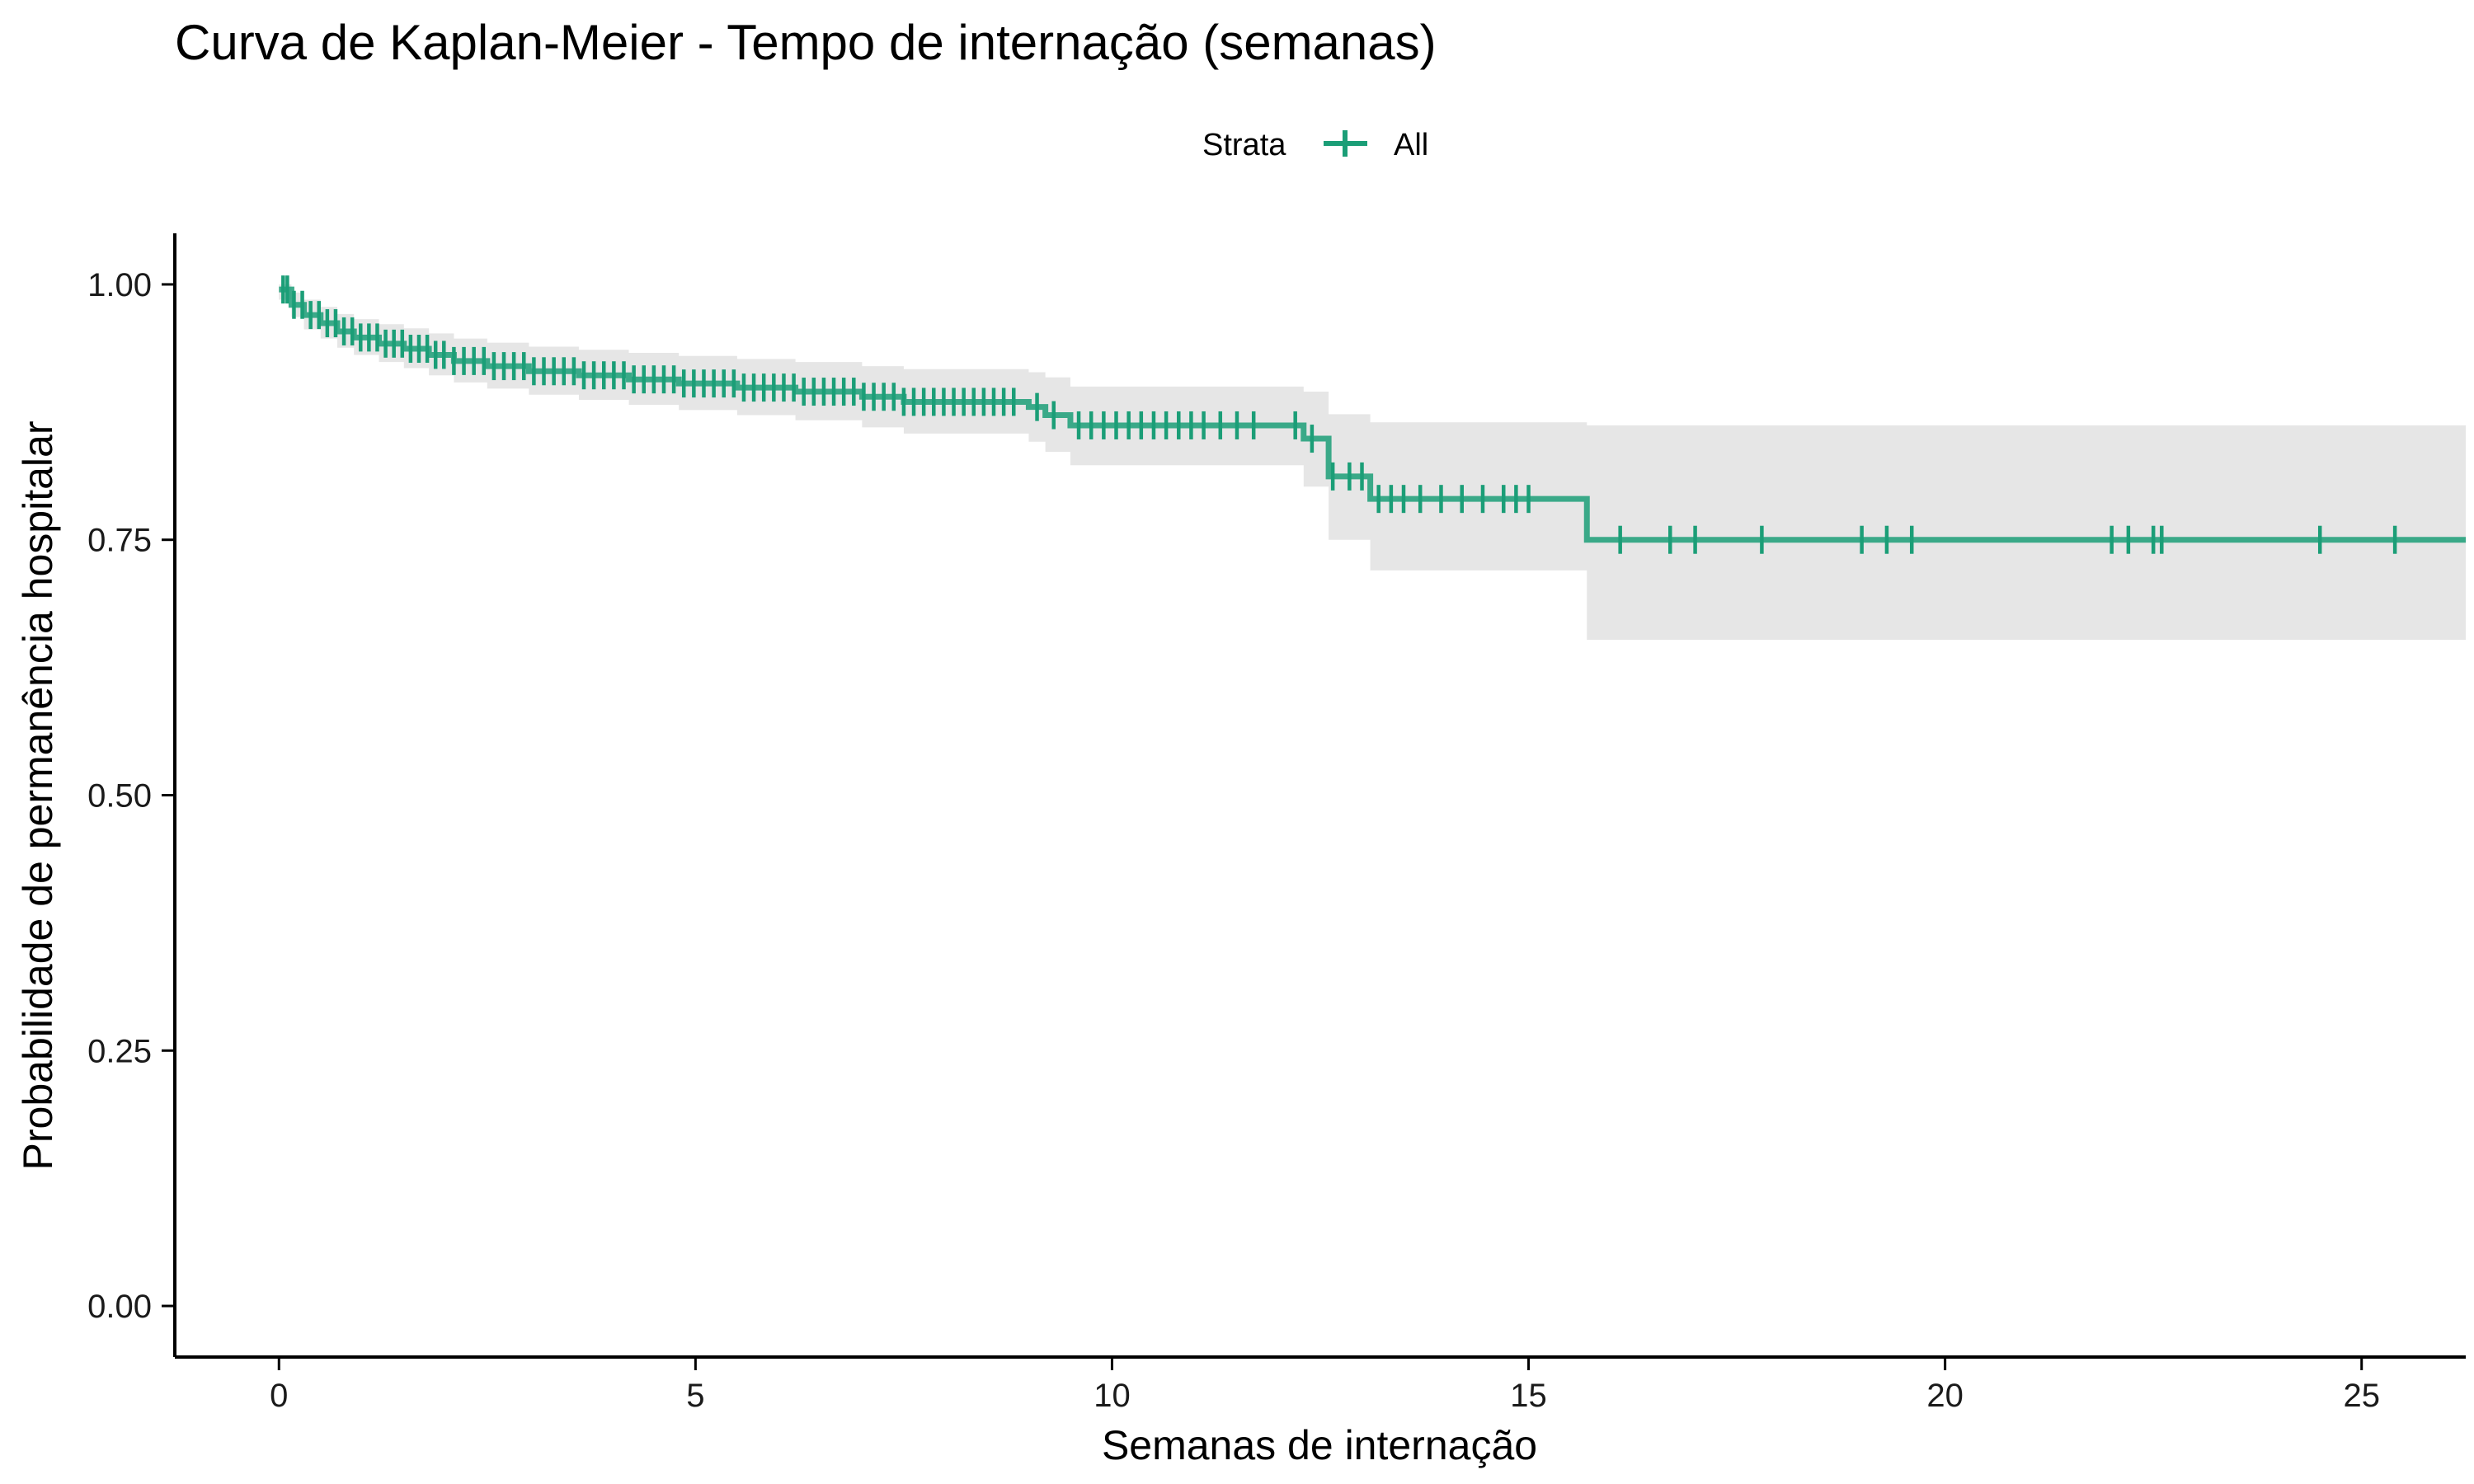 The height and width of the screenshot is (1484, 2474). Describe the element at coordinates (1315, 145) in the screenshot. I see `legend: Strata All` at that location.